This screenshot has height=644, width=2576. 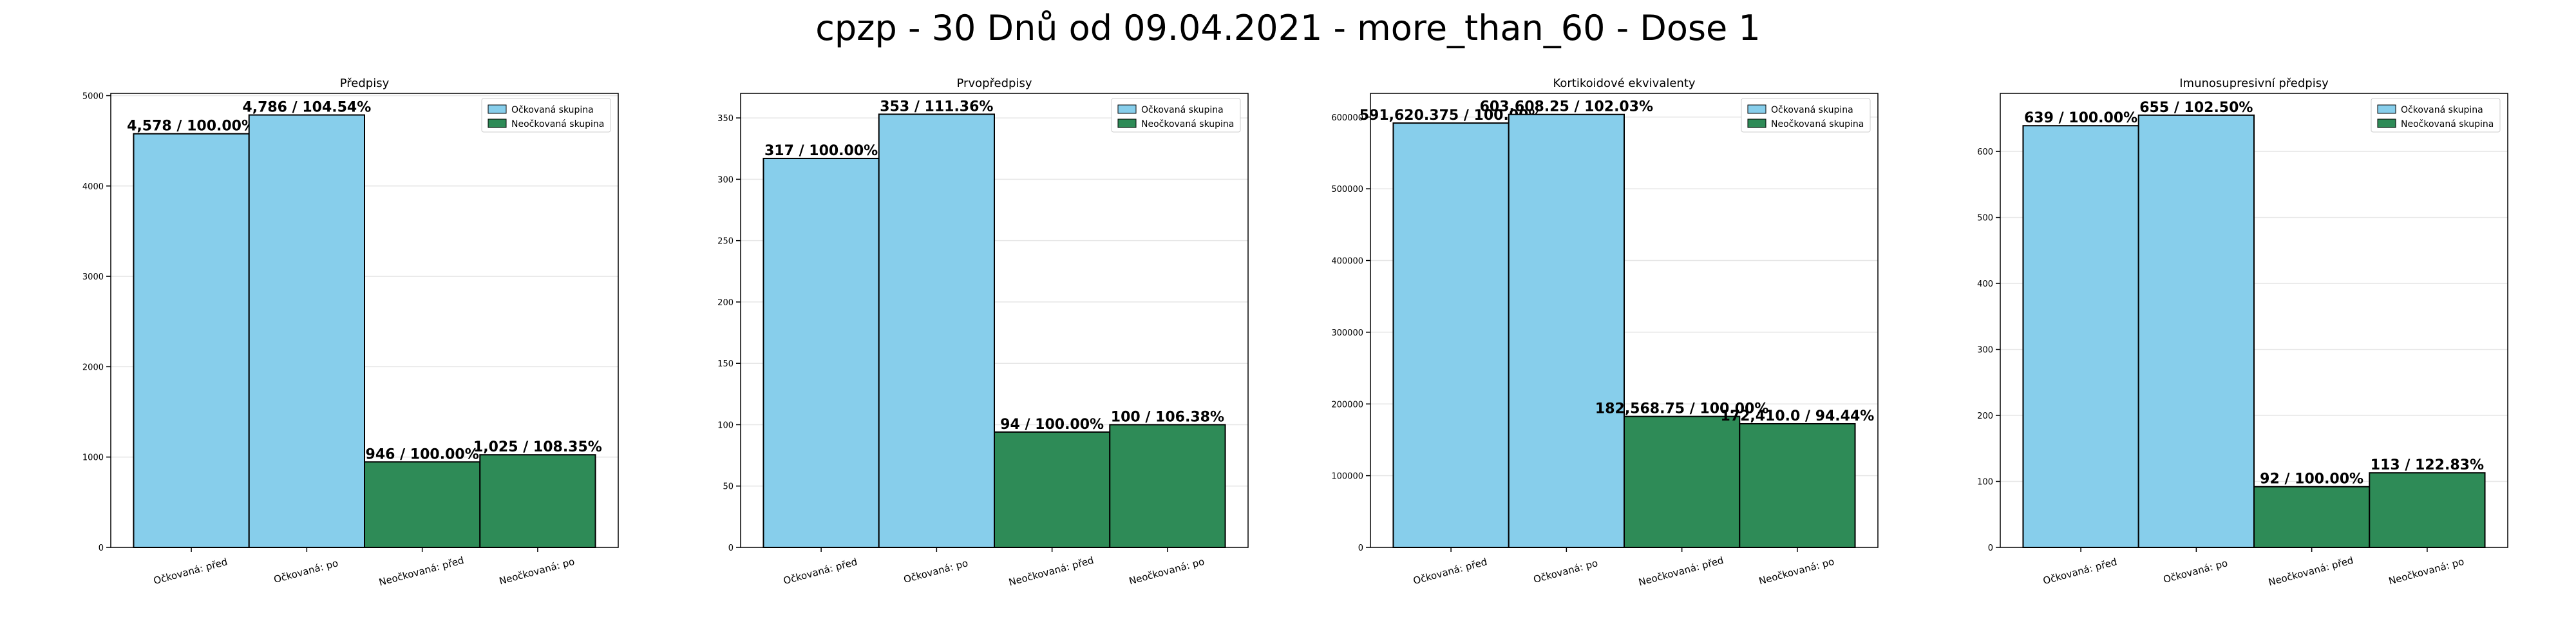 What do you see at coordinates (422, 454) in the screenshot?
I see `bar-value-label: 946 / 100.00%` at bounding box center [422, 454].